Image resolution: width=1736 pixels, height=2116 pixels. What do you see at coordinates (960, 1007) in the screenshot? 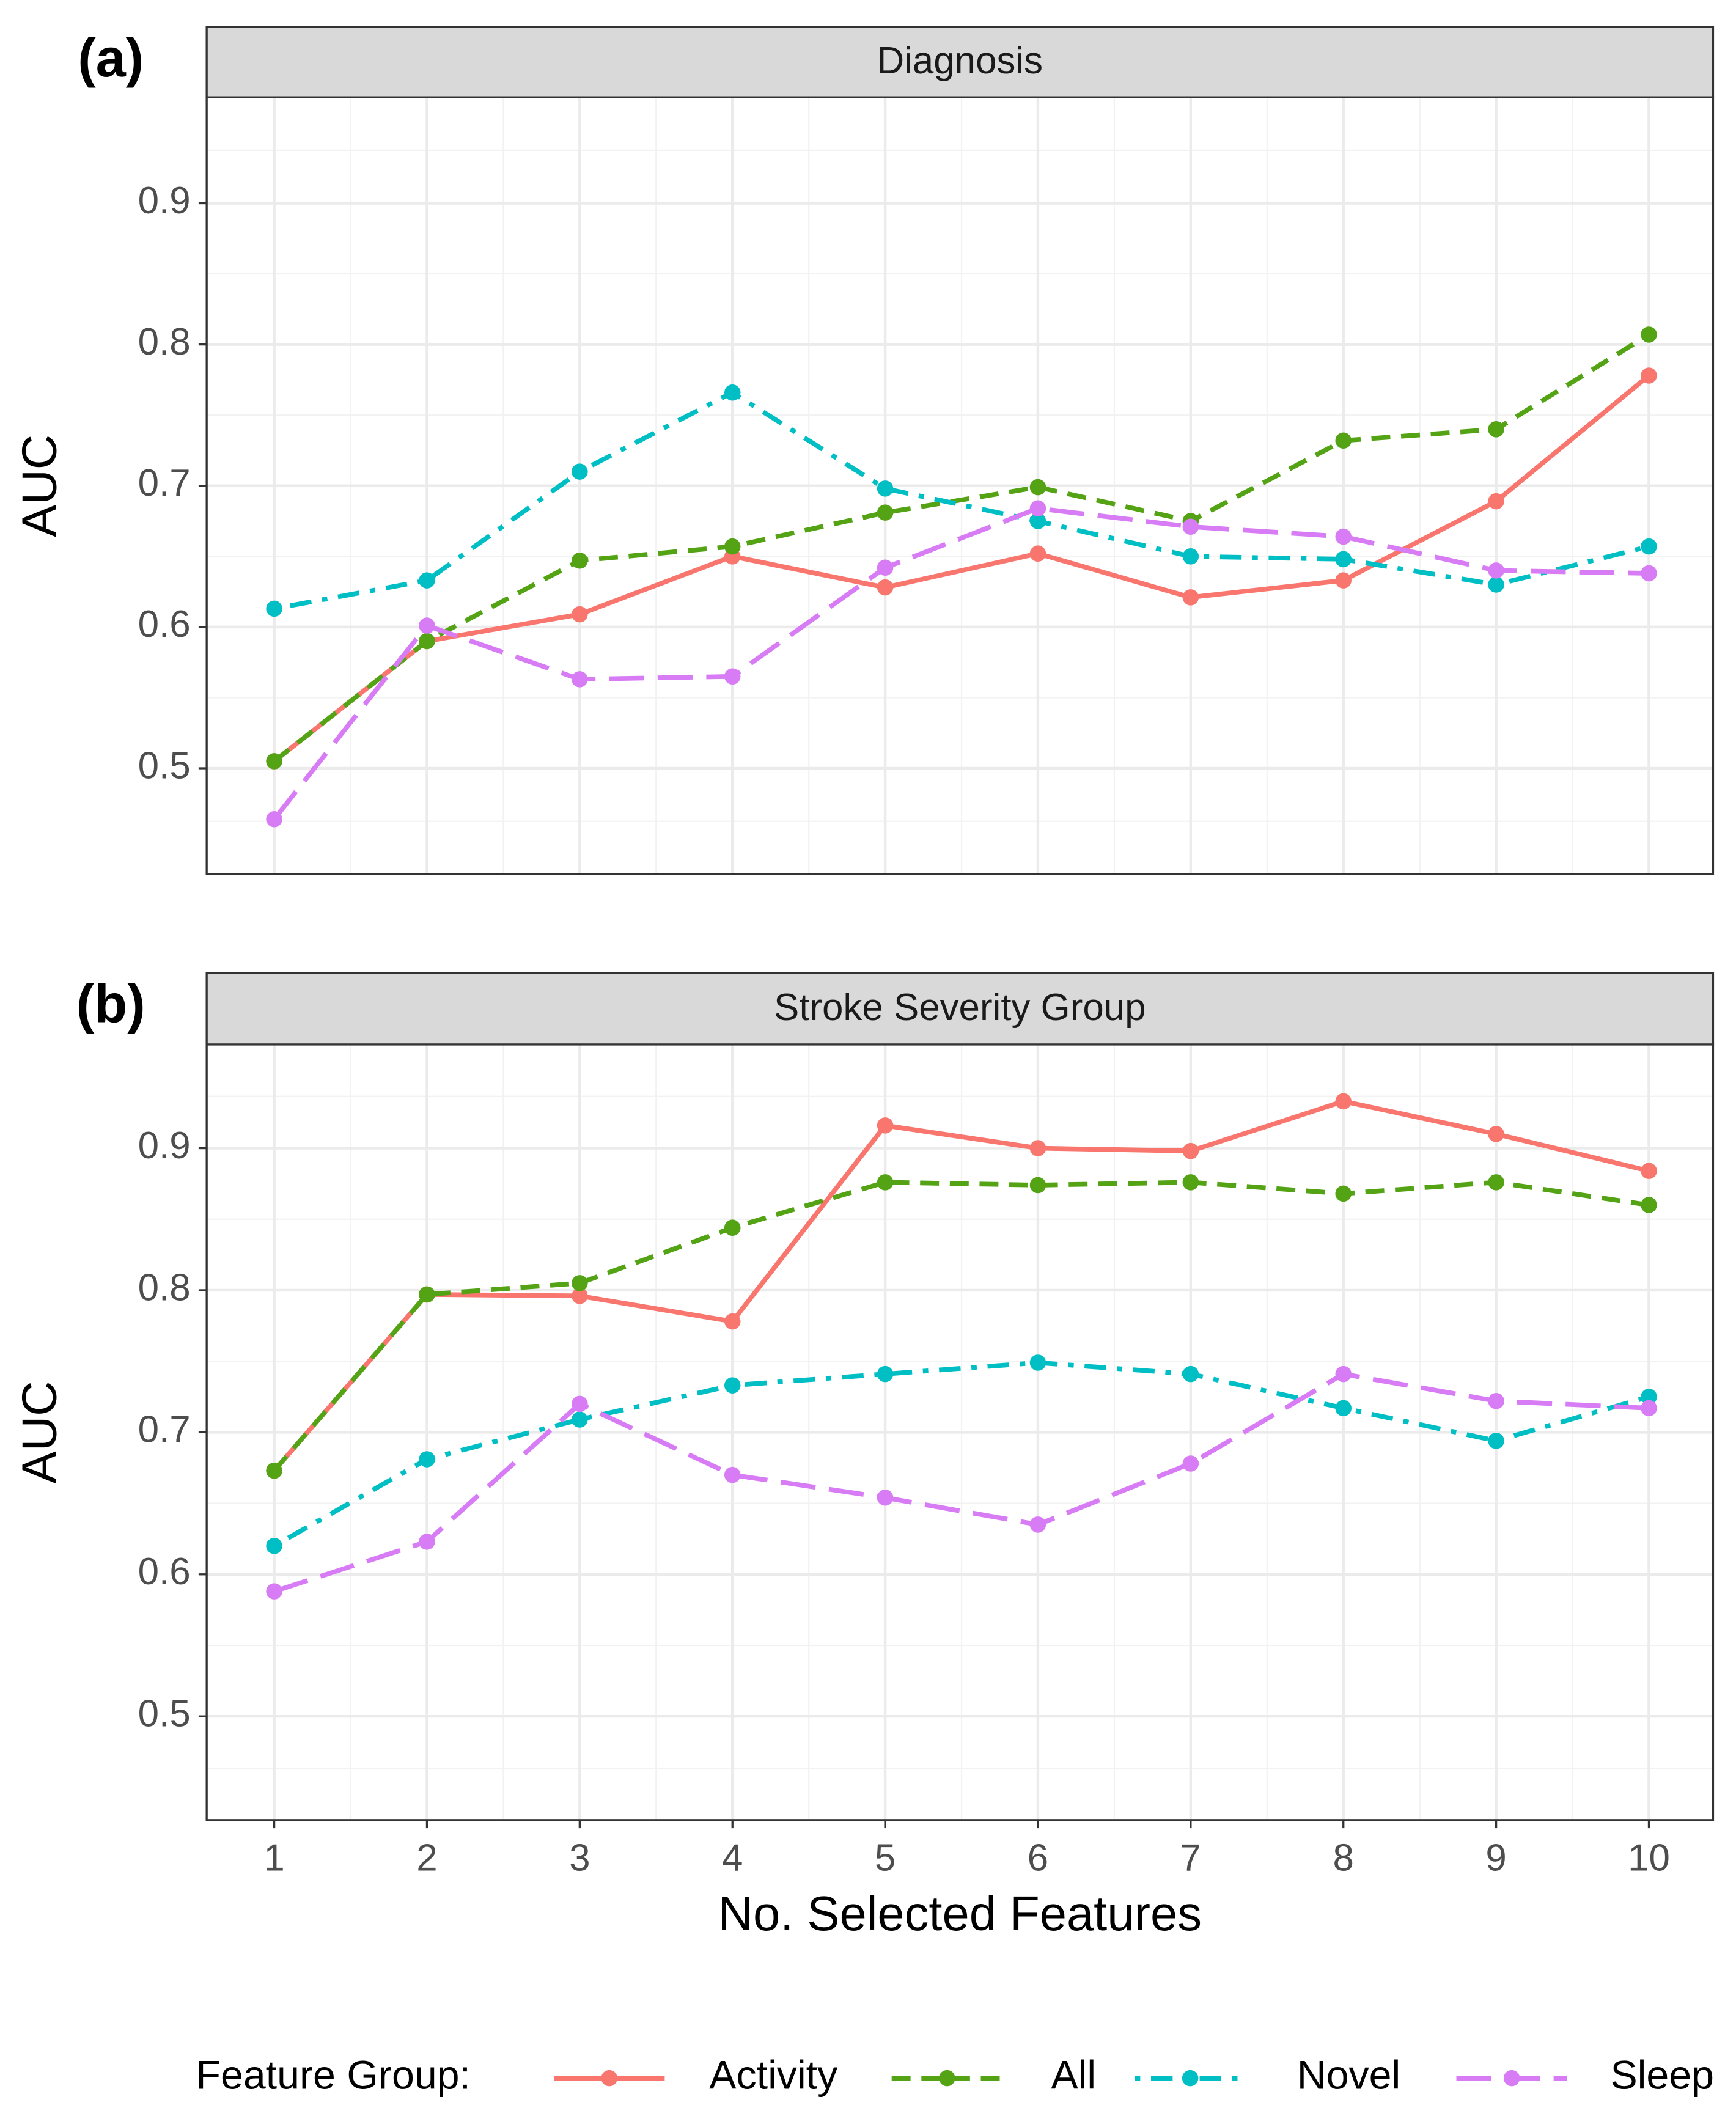
I see `strip-title: Stroke Severity Group` at bounding box center [960, 1007].